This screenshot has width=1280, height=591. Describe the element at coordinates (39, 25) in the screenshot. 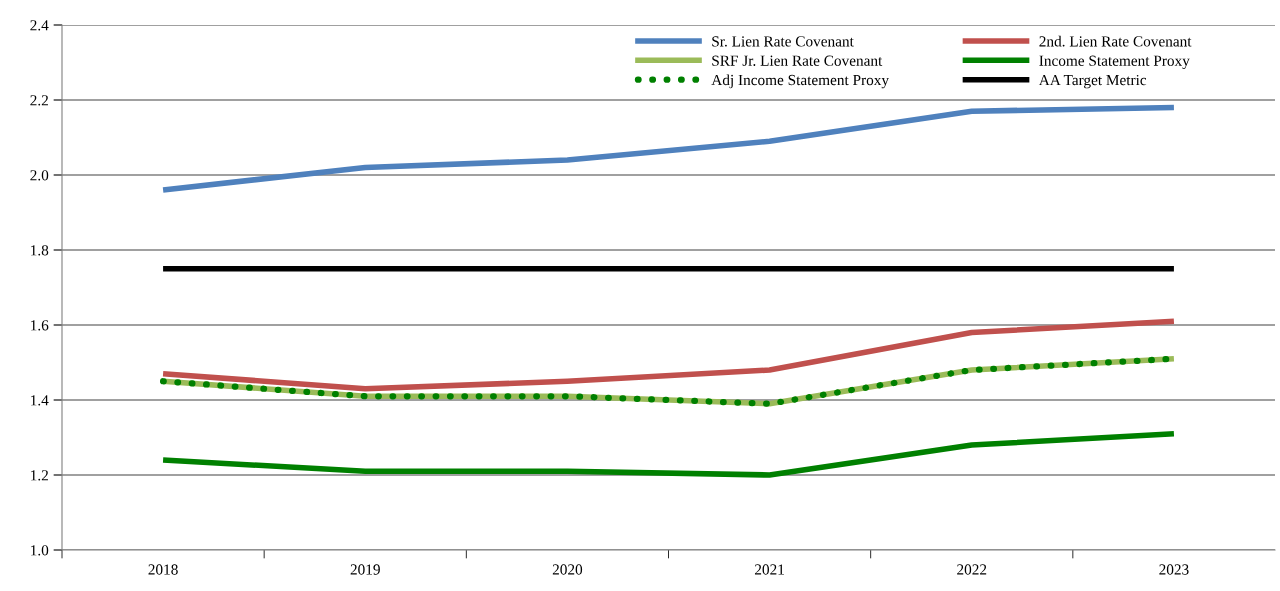

I see `y-tick-label: 2.4` at that location.